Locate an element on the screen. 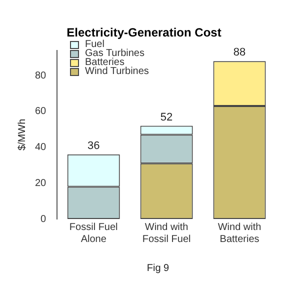 This screenshot has height=285, width=300. legend-label: Batteries is located at coordinates (104, 62).